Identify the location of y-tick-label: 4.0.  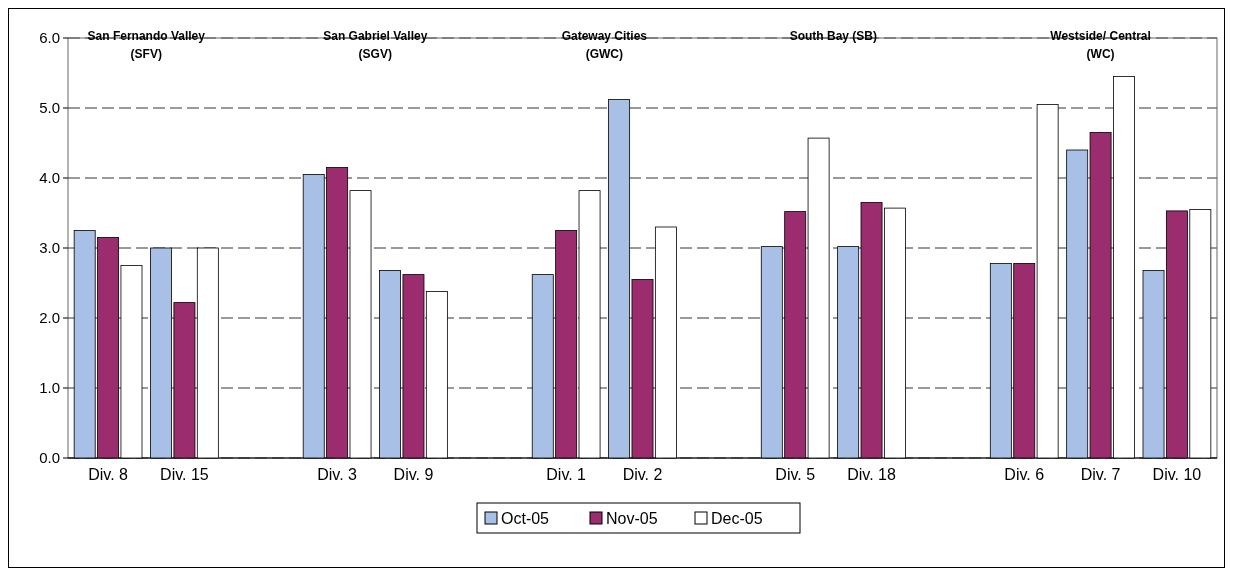
(49, 178).